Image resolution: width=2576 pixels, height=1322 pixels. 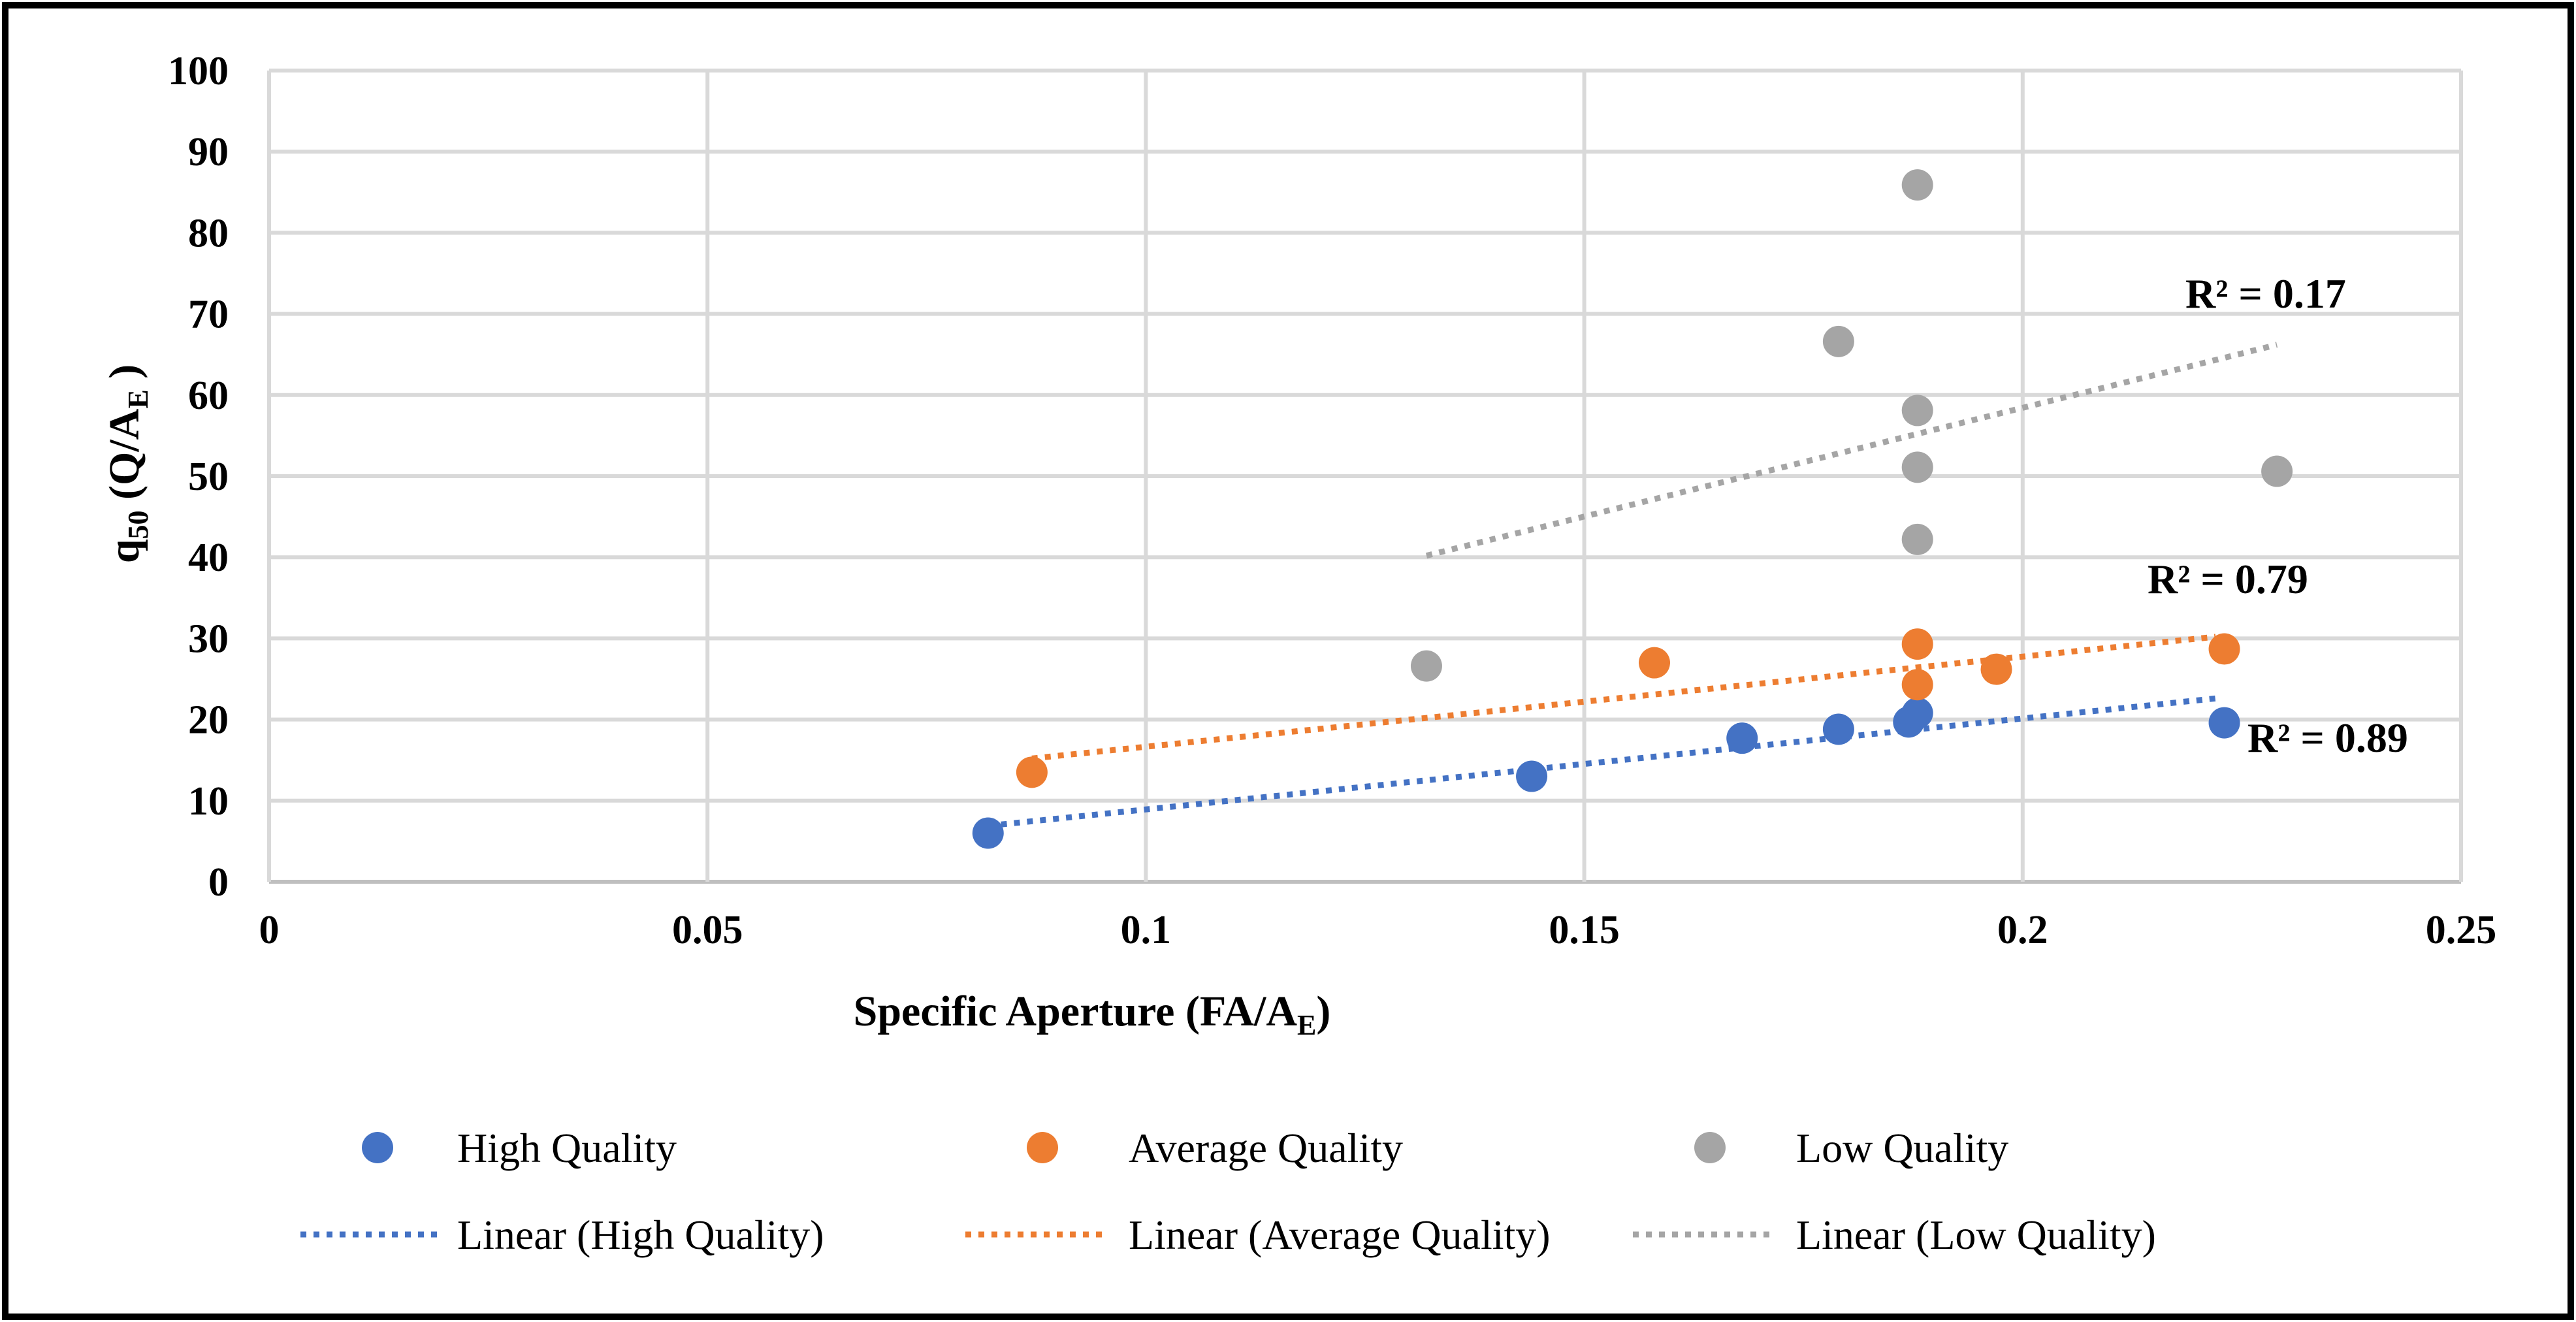 I want to click on y-tick-label: 40, so click(x=208, y=558).